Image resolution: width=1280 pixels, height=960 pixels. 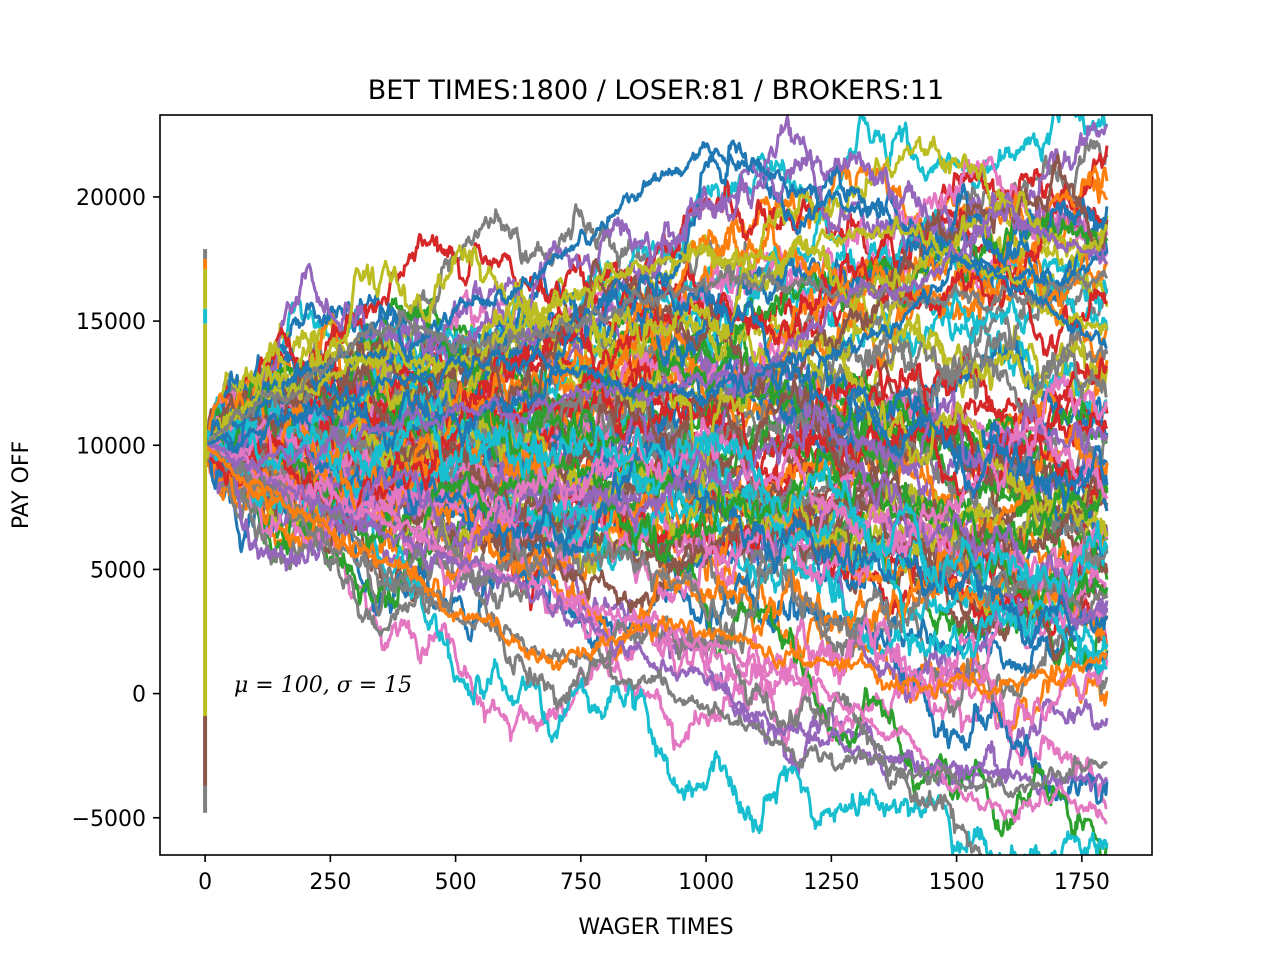 What do you see at coordinates (109, 819) in the screenshot?
I see `y-tick-label: −5000` at bounding box center [109, 819].